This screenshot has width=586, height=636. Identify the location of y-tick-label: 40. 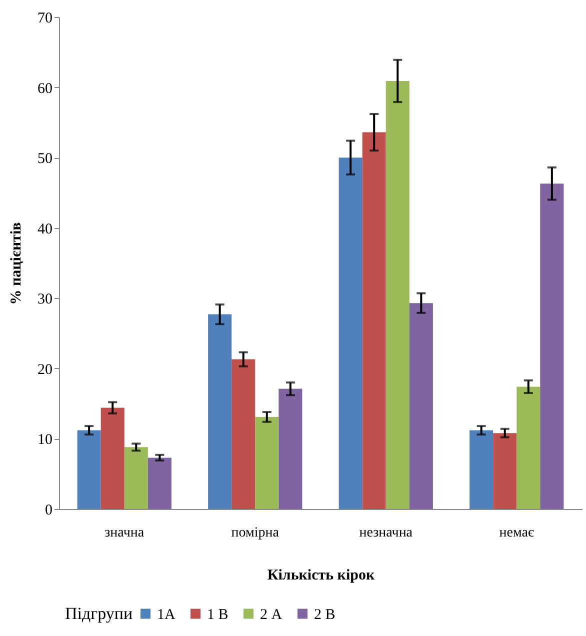
(45, 229).